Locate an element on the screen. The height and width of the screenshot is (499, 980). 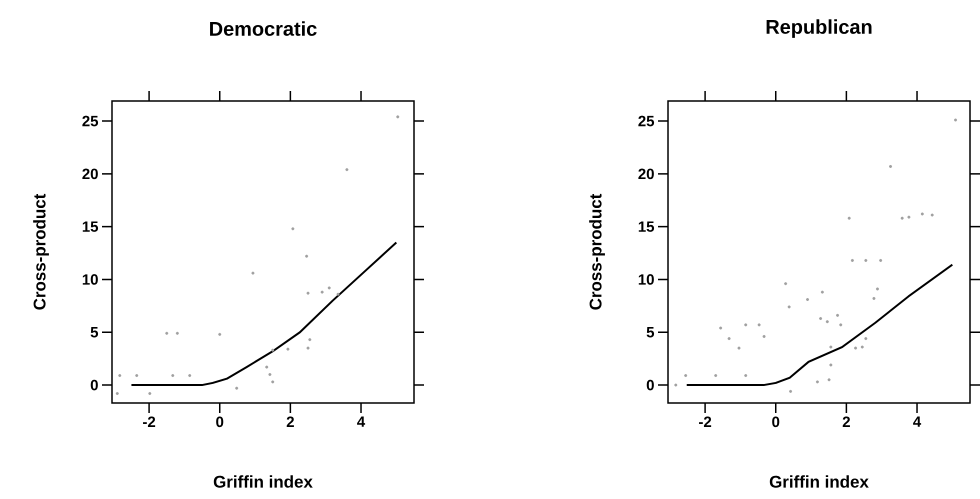
chart-title: Democratic is located at coordinates (263, 28).